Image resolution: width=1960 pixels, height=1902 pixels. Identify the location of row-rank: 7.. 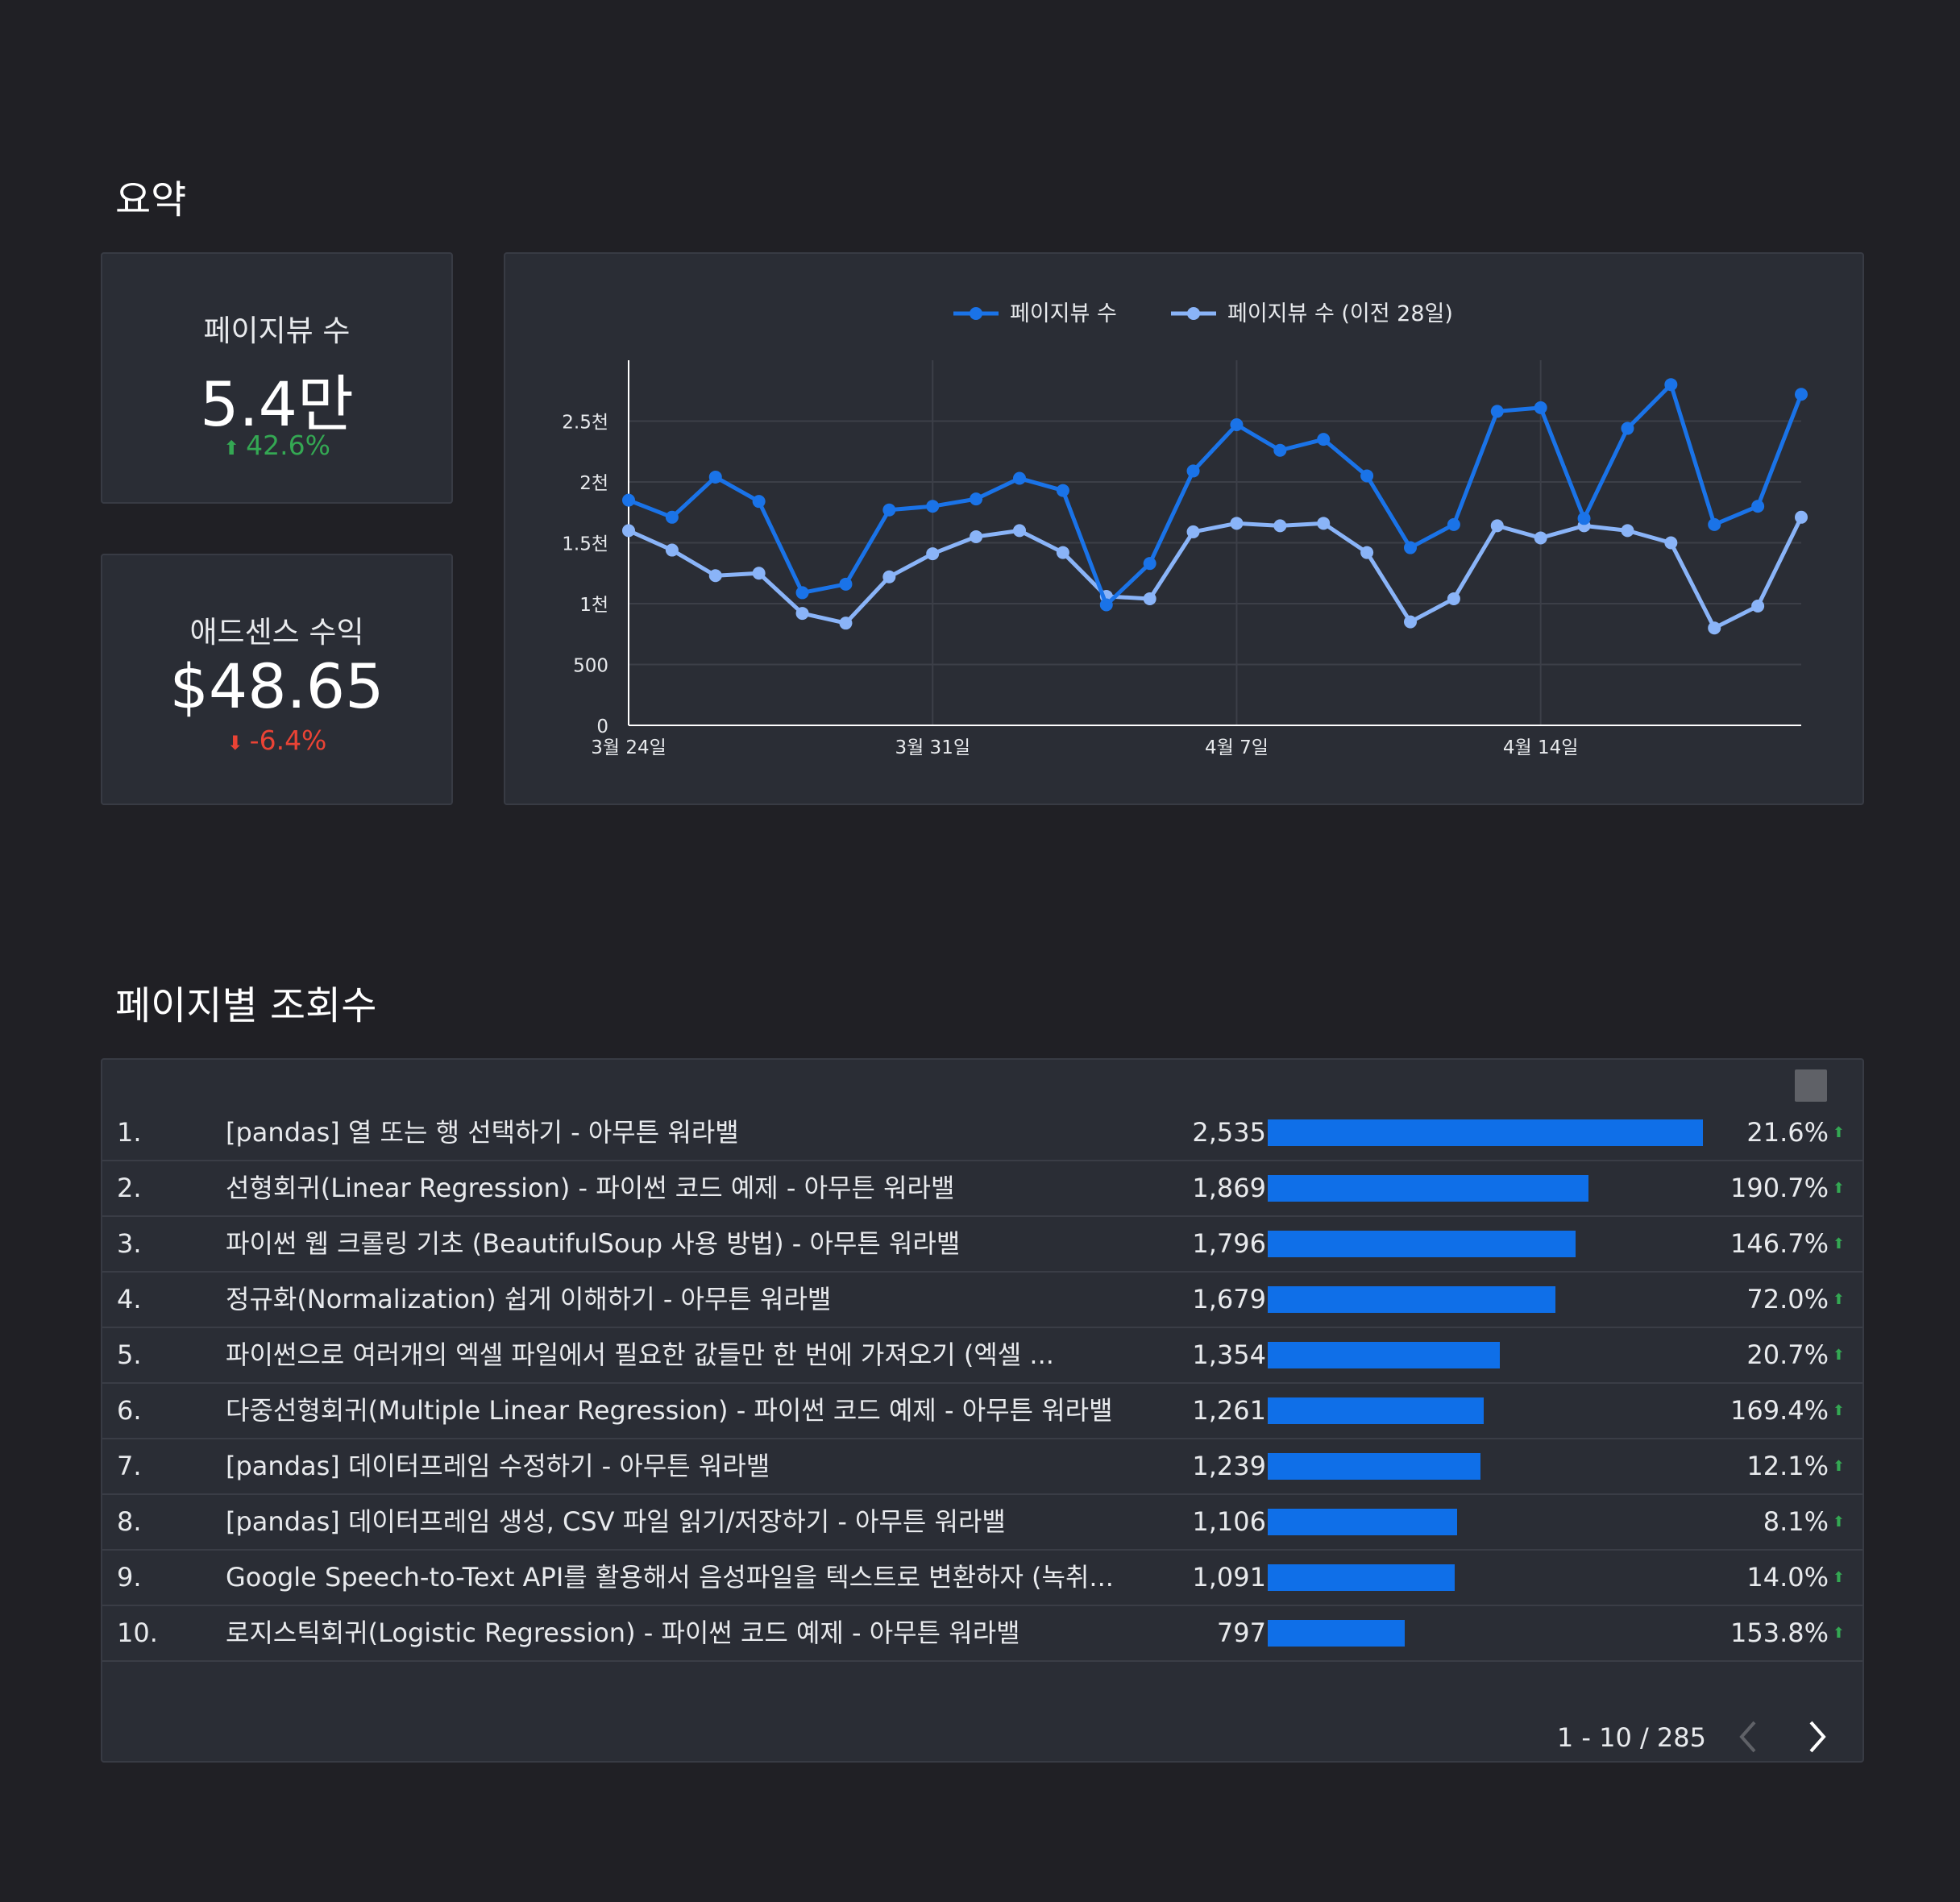
(129, 1466).